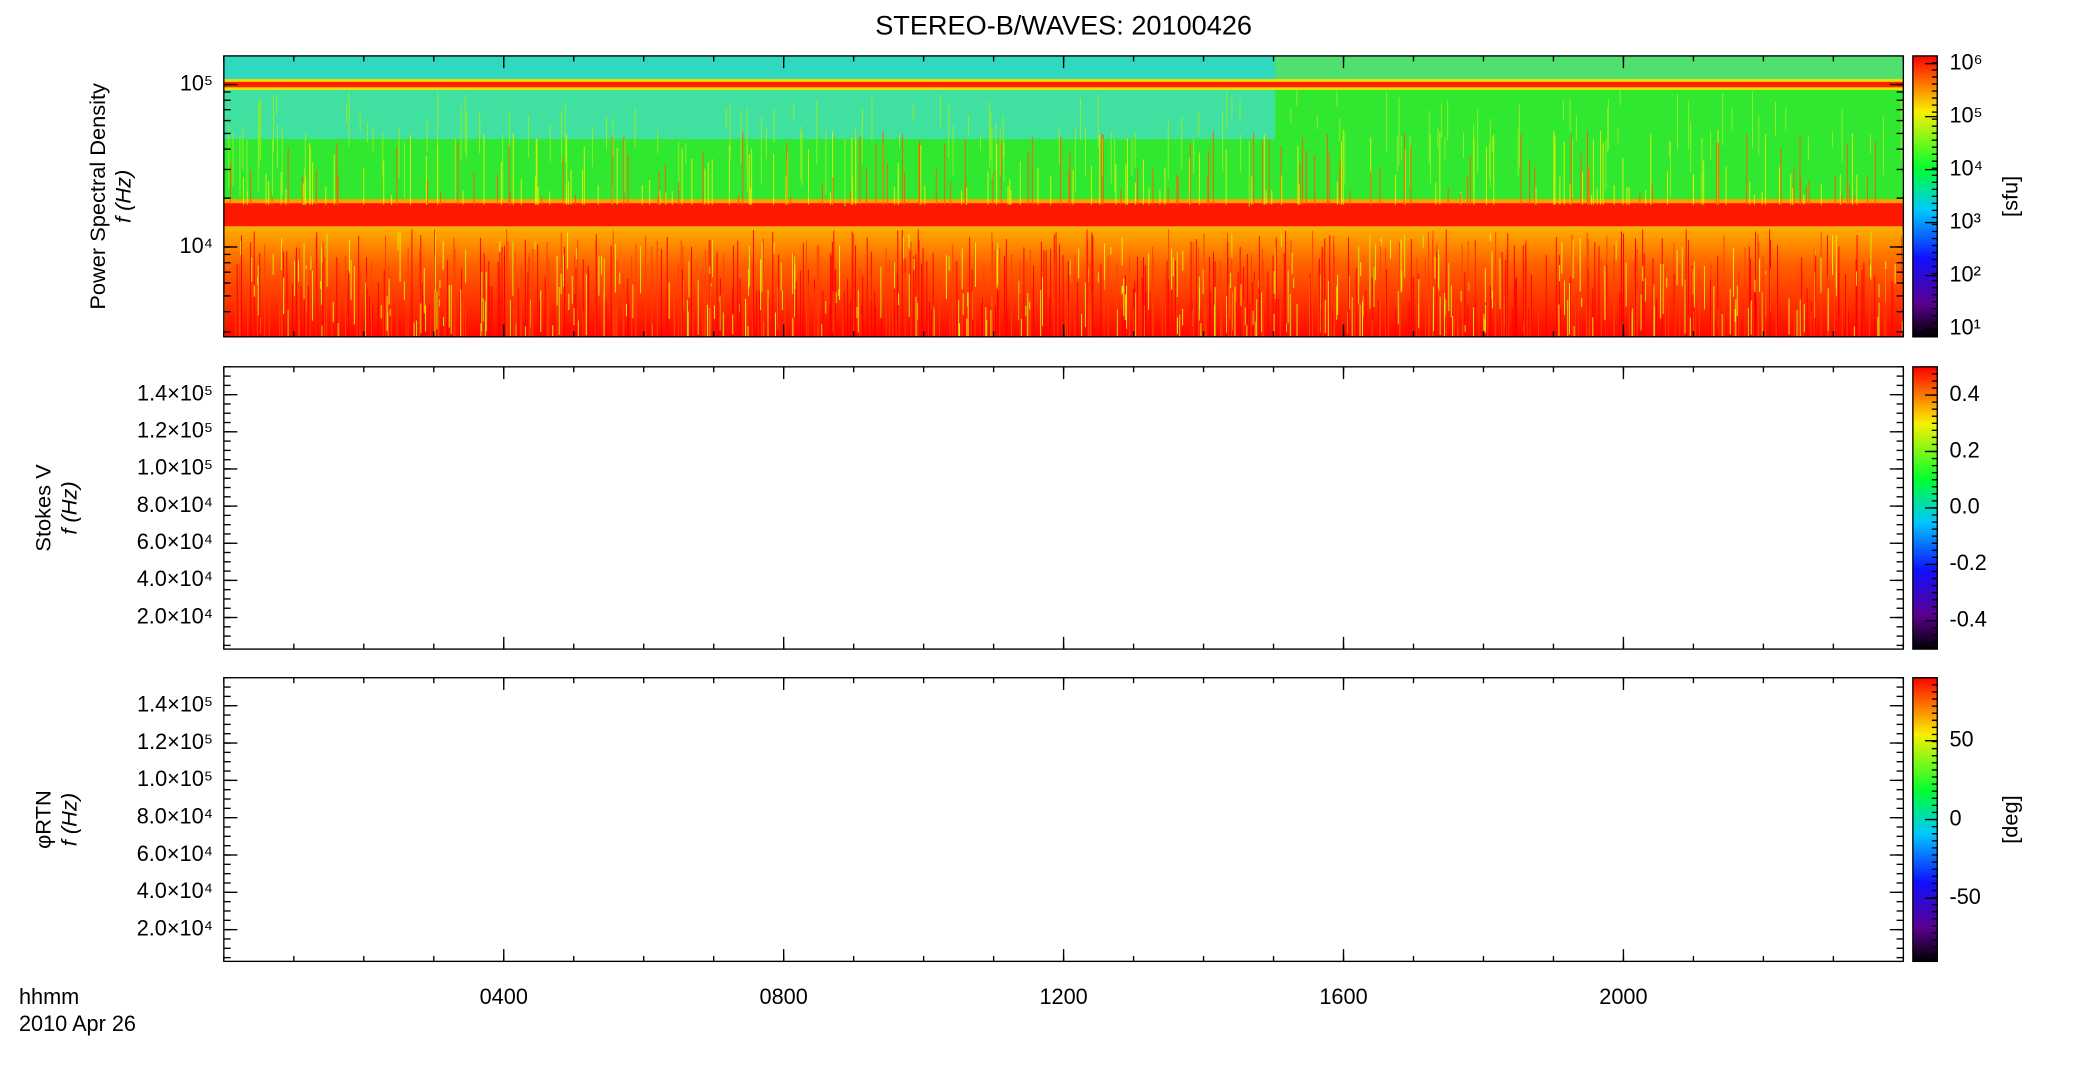  Describe the element at coordinates (1964, 326) in the screenshot. I see `colorbar-tick-label: 10¹` at that location.